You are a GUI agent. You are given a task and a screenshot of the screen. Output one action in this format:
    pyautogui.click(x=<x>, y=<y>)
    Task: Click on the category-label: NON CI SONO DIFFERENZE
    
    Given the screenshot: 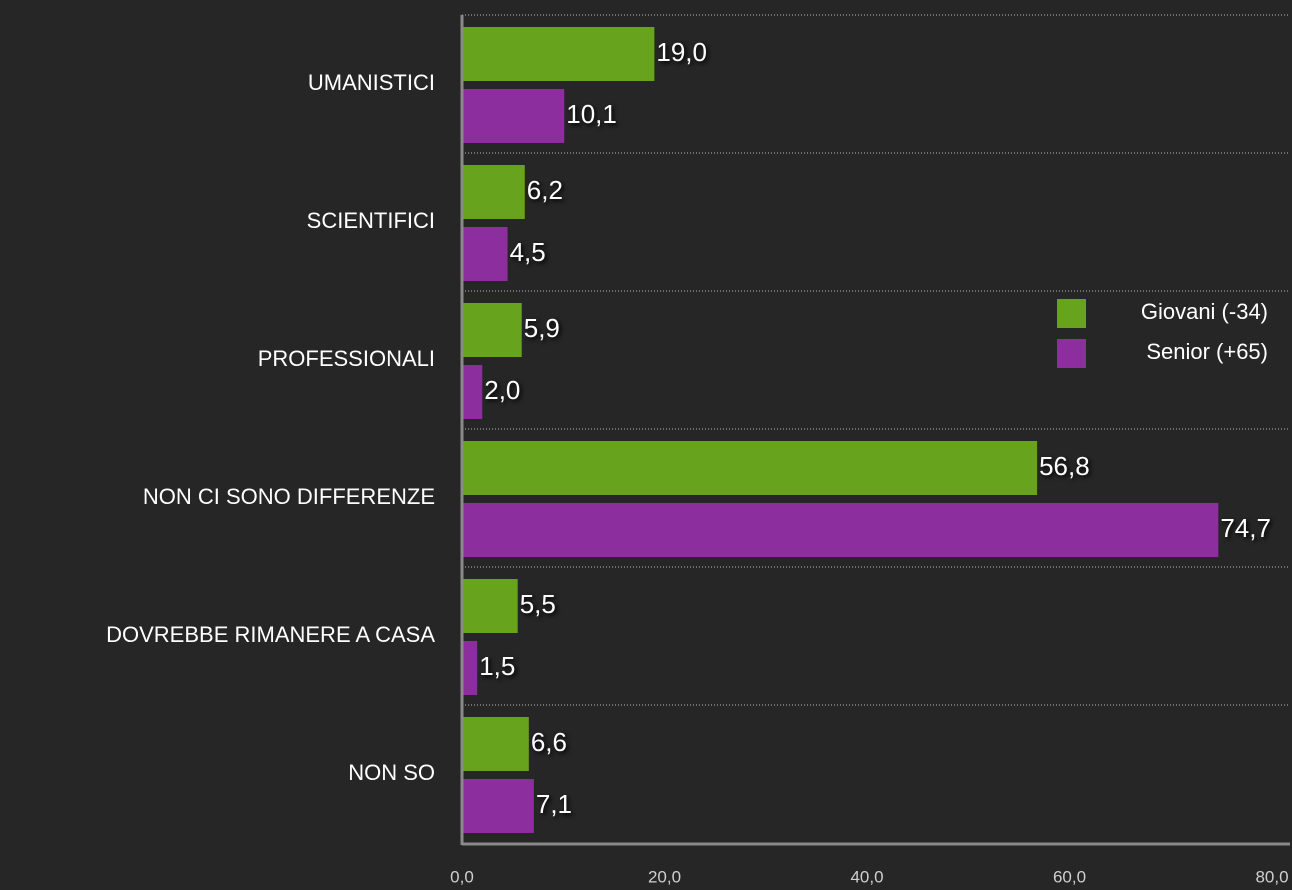 What is the action you would take?
    pyautogui.click(x=289, y=496)
    